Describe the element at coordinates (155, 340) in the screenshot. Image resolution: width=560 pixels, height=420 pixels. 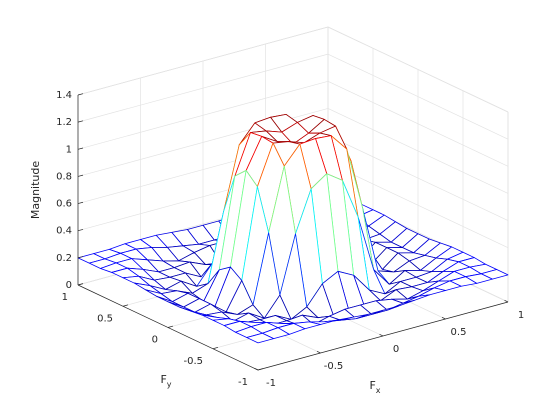
I see `y-tick-label: 0` at that location.